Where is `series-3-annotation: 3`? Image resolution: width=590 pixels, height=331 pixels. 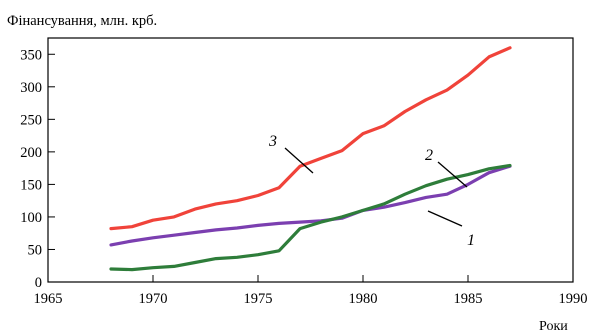 series-3-annotation: 3 is located at coordinates (291, 153).